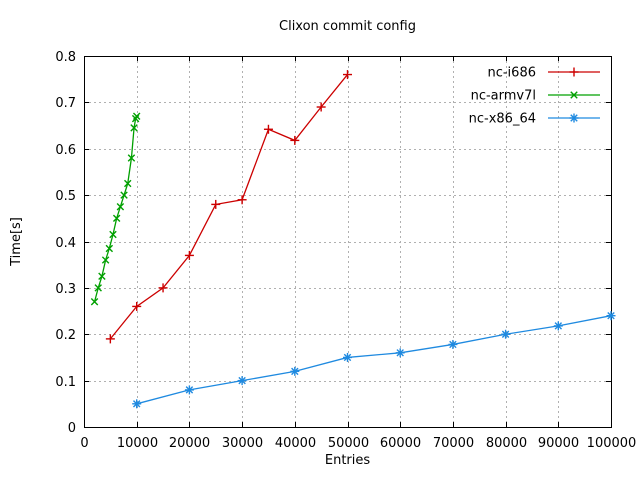 The height and width of the screenshot is (480, 640). Describe the element at coordinates (348, 443) in the screenshot. I see `x-axis-tick-label: 50000` at that location.